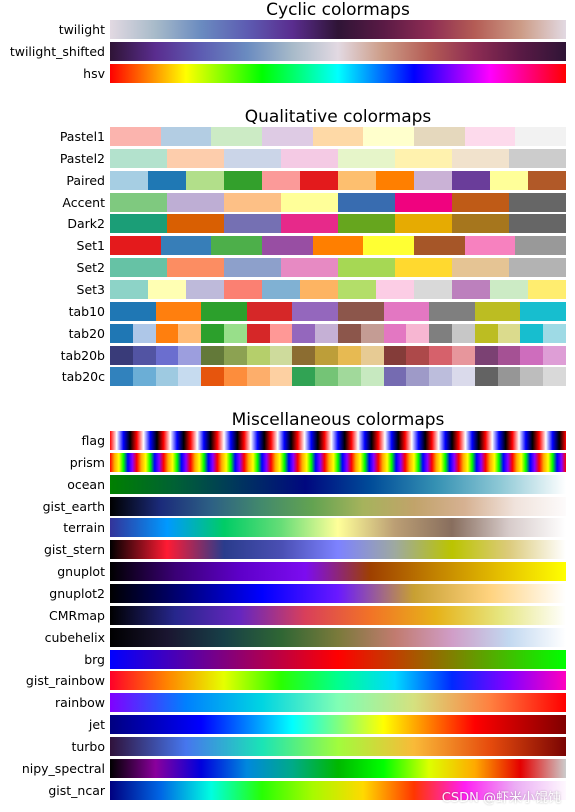 The height and width of the screenshot is (812, 575). Describe the element at coordinates (81, 29) in the screenshot. I see `colormap-label-twilight: twilight` at that location.